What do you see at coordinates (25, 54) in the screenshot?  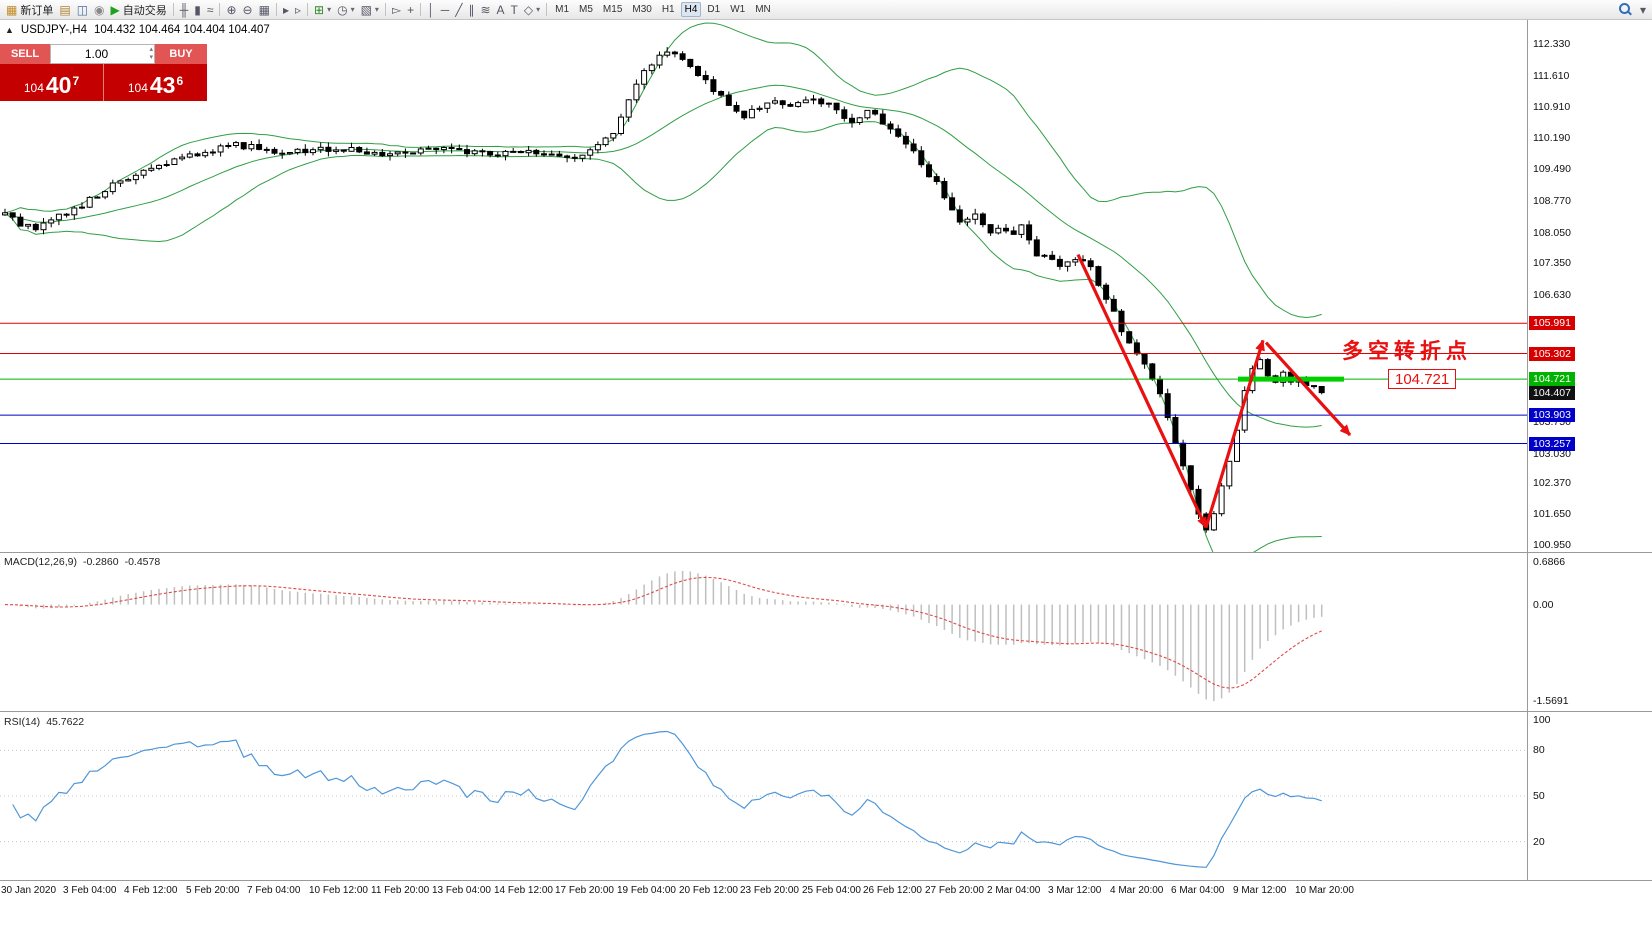 I see `sell-button: SELL` at bounding box center [25, 54].